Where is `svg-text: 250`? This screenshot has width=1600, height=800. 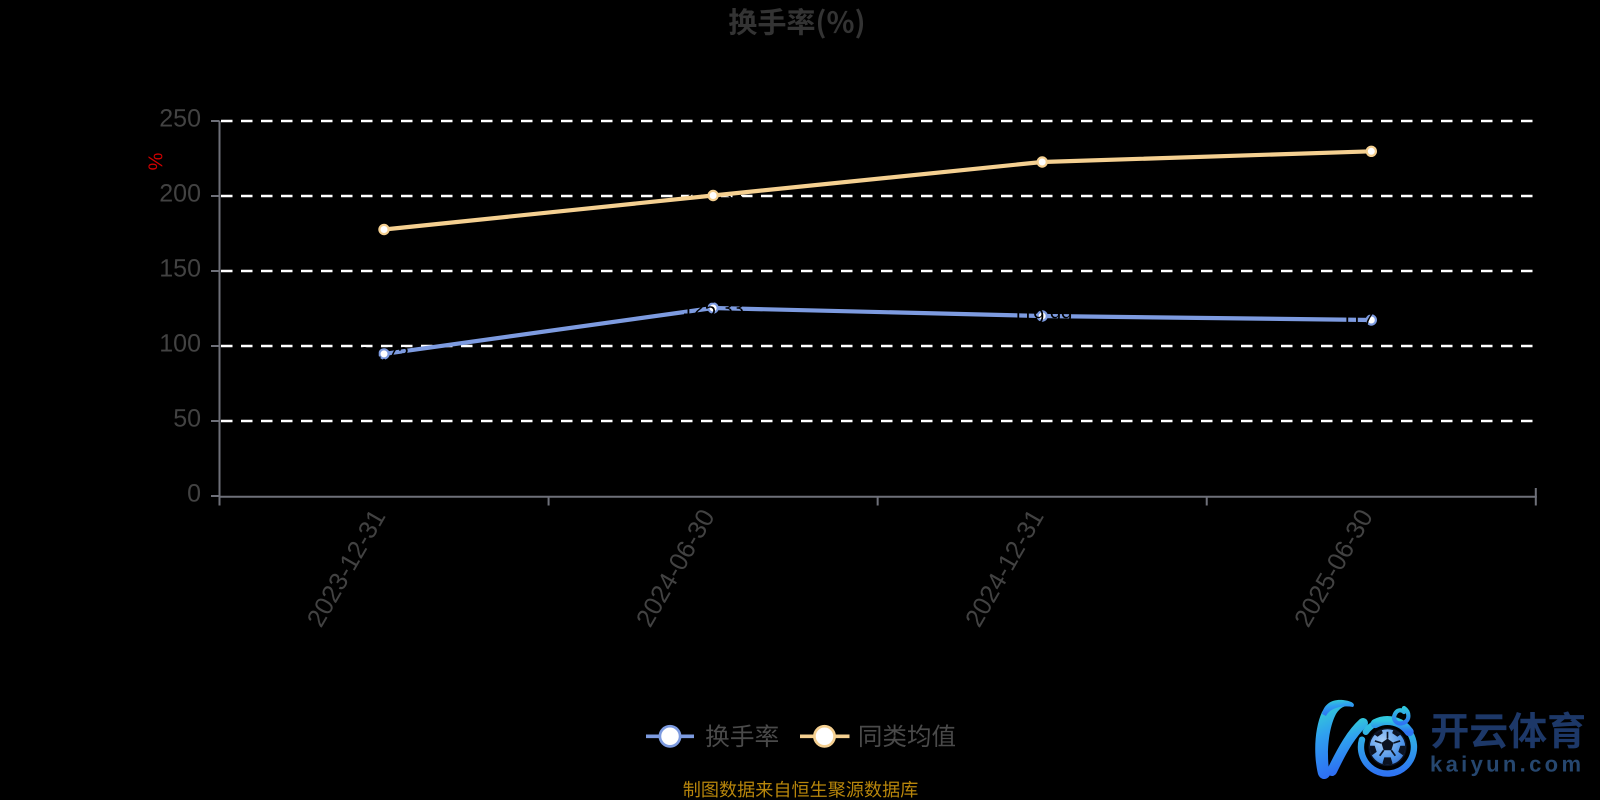
svg-text: 250 is located at coordinates (180, 119).